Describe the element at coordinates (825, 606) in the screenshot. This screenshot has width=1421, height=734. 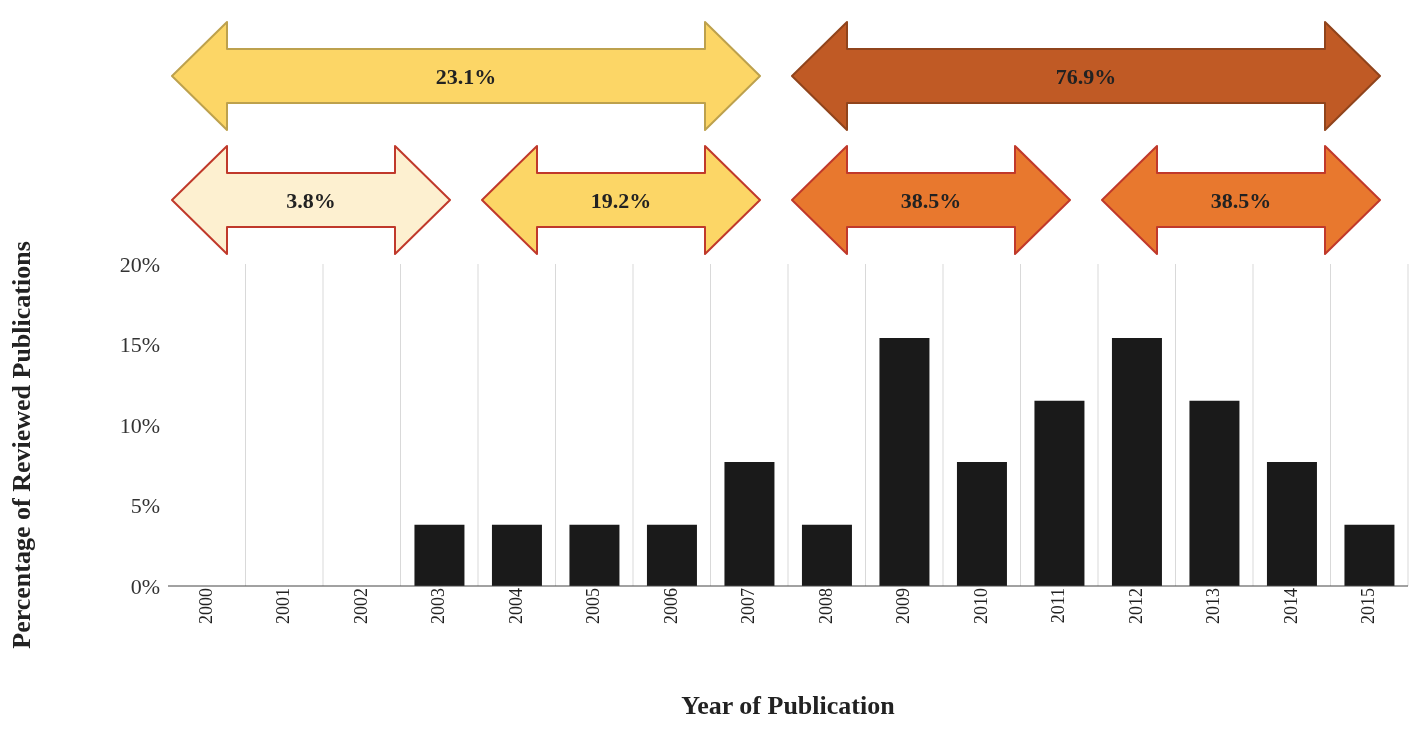
I see `x-tick-label: 2008` at that location.